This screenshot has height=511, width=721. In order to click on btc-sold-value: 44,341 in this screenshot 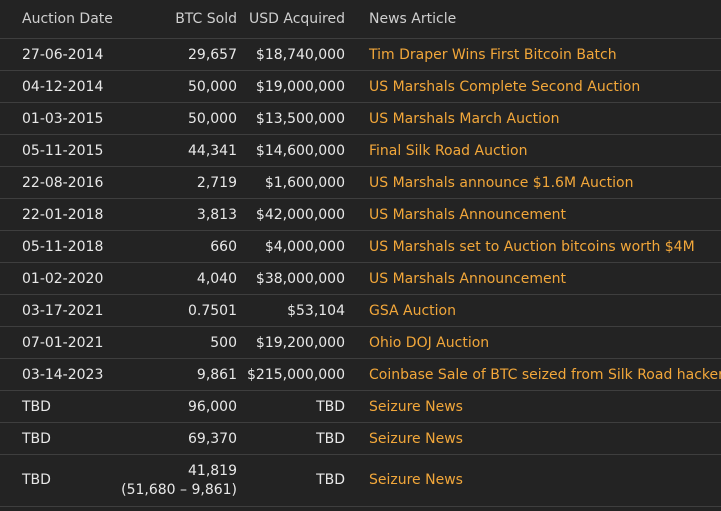, I will do `click(212, 150)`.